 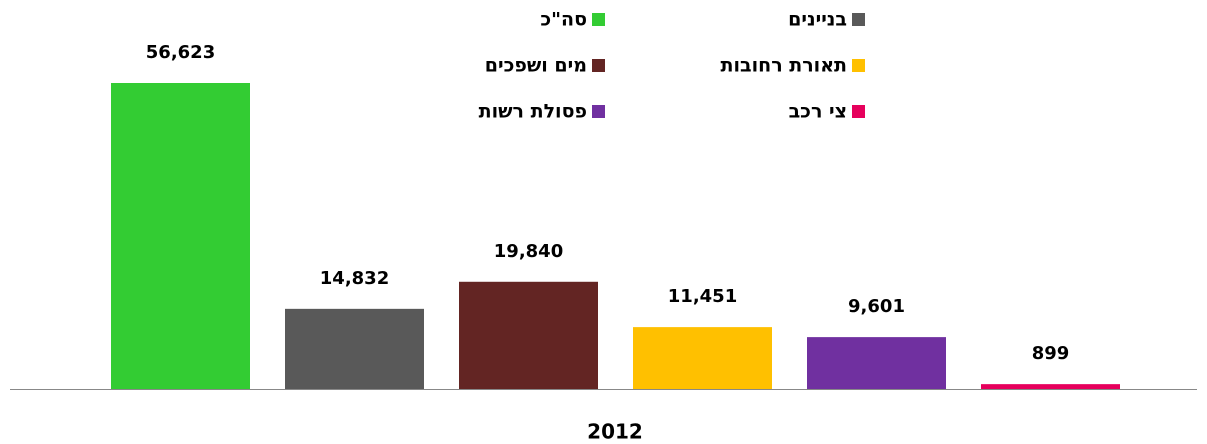 I want to click on data-label: 899, so click(x=1051, y=353).